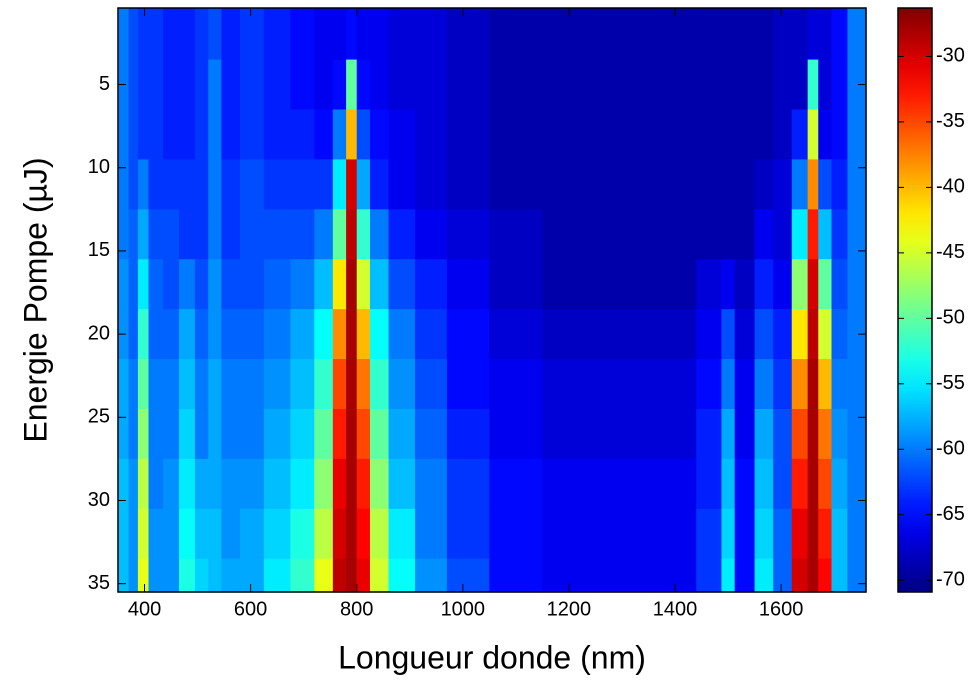  What do you see at coordinates (144, 609) in the screenshot?
I see `x-tick-label: 400` at bounding box center [144, 609].